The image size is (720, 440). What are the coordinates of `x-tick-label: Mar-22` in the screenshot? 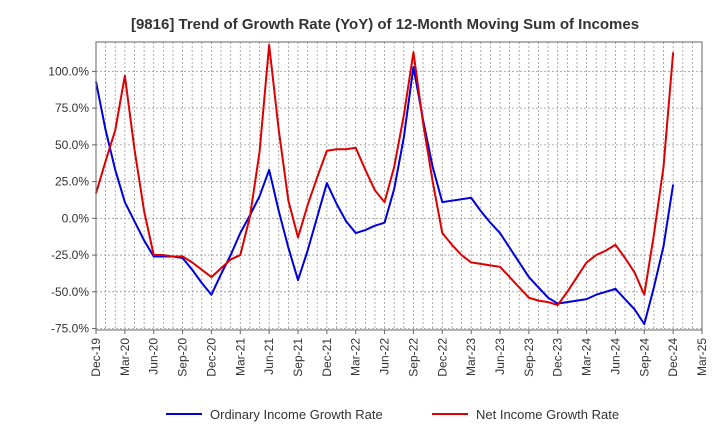 It's located at (356, 357).